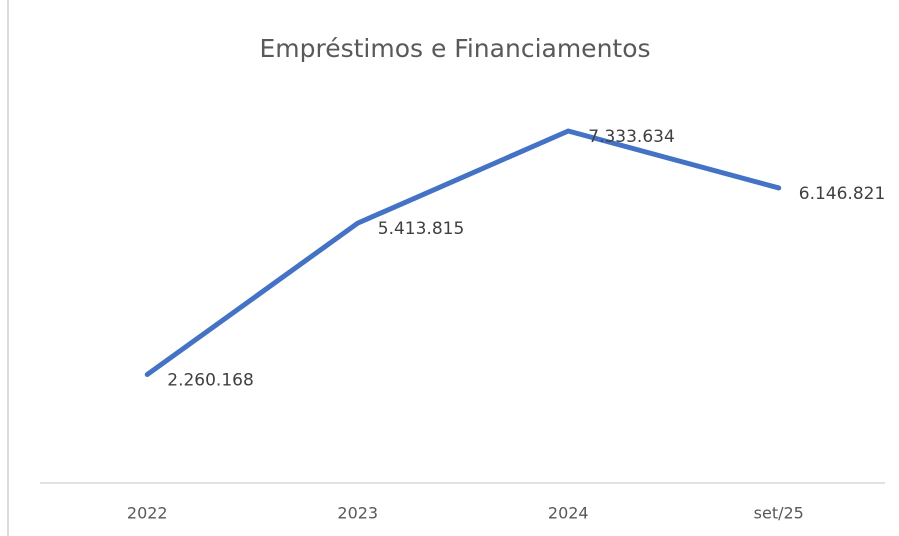 Image resolution: width=899 pixels, height=536 pixels. I want to click on data-label: 2.260.168, so click(210, 381).